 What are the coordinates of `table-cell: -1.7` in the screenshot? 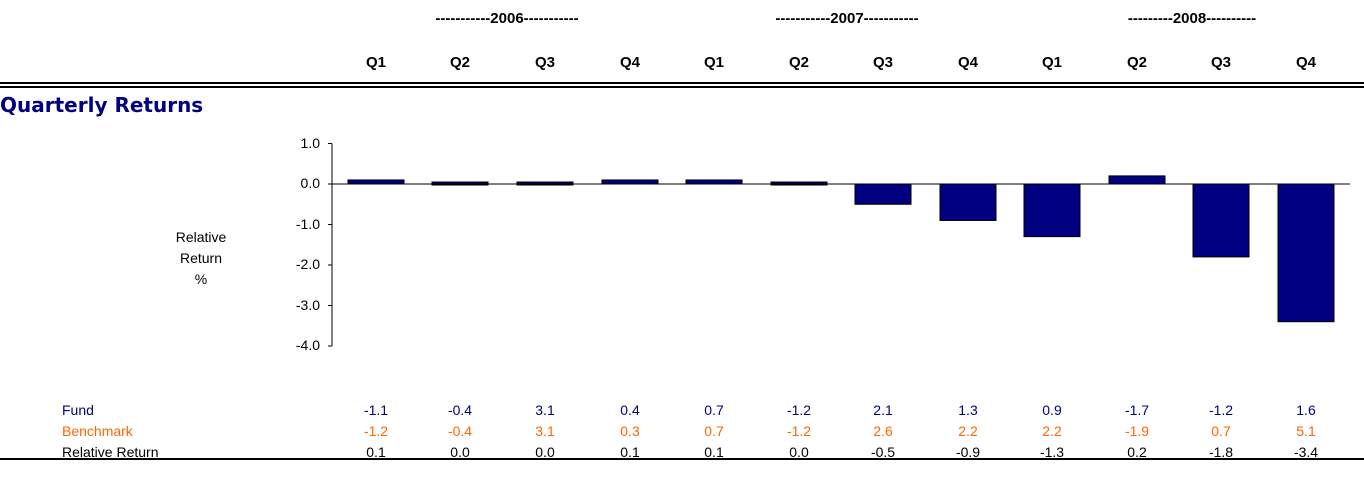 It's located at (1137, 410).